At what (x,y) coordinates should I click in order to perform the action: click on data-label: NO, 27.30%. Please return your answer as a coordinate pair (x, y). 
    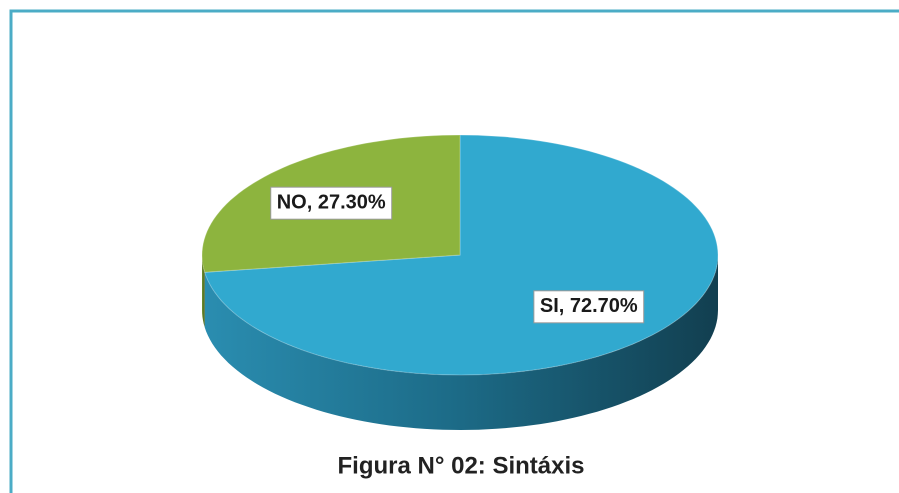
    Looking at the image, I should click on (331, 203).